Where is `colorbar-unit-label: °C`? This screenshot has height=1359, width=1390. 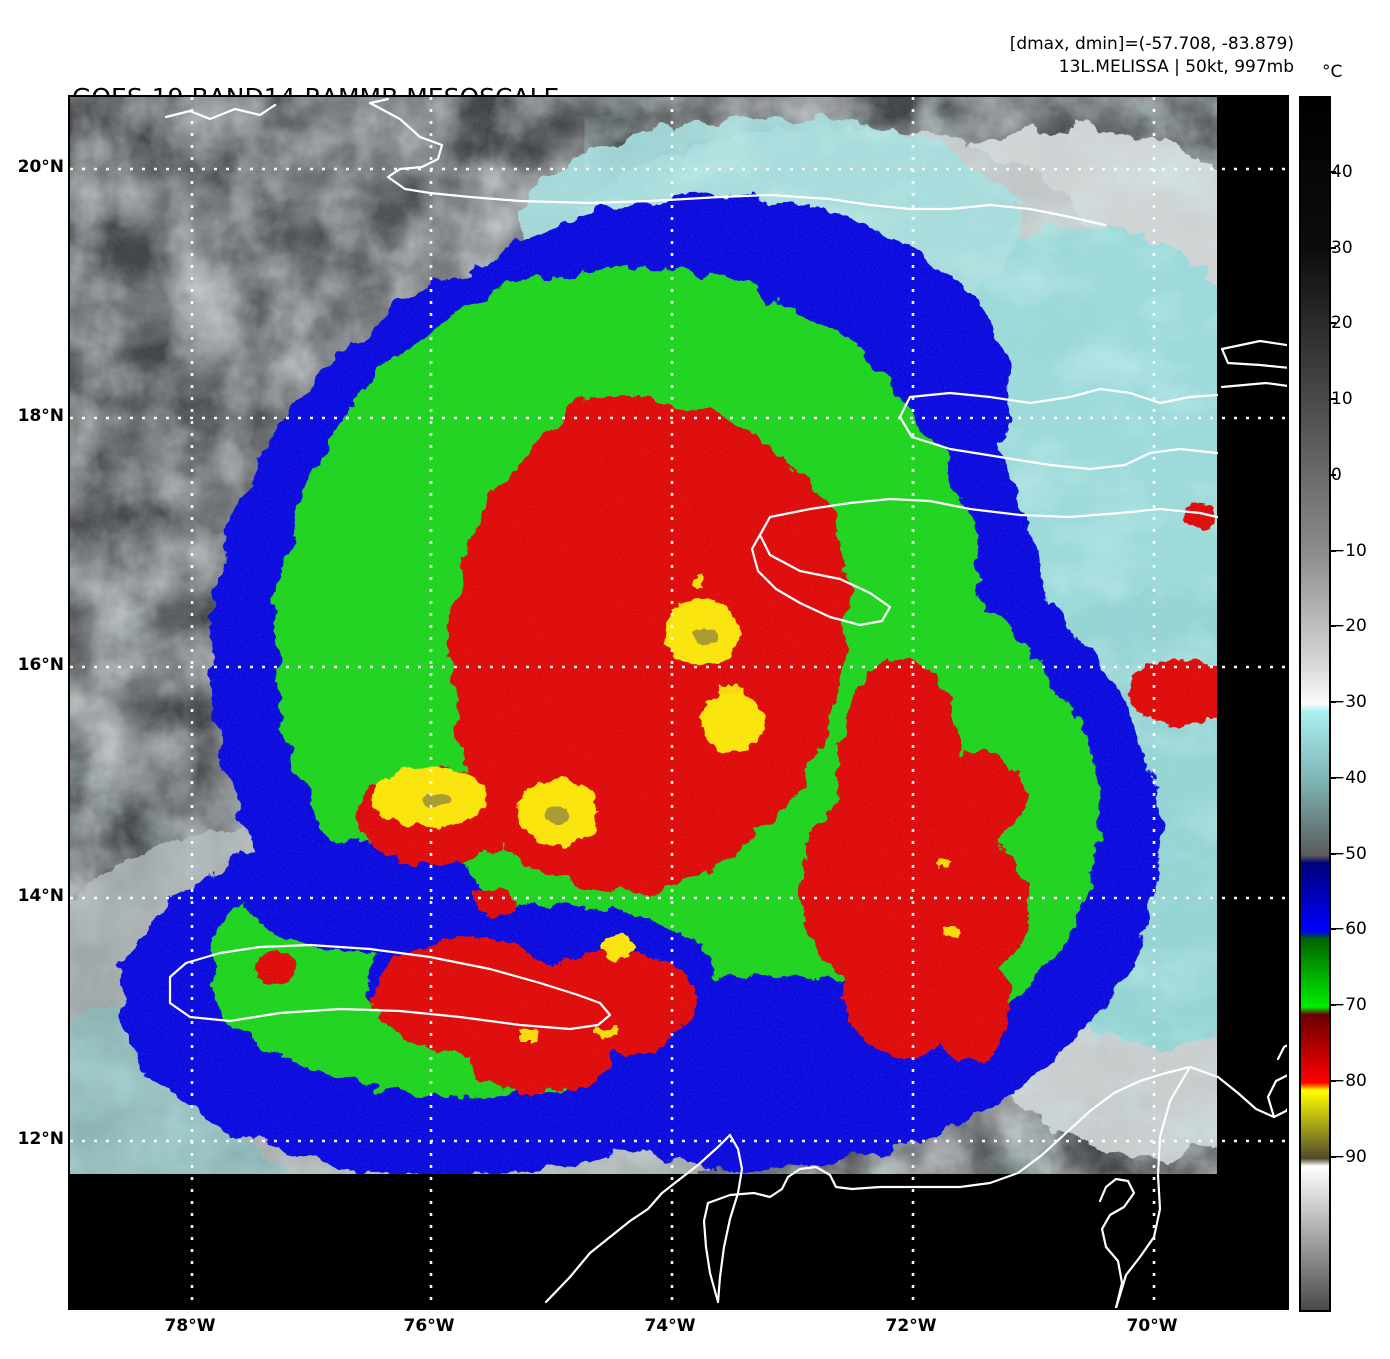
colorbar-unit-label: °C is located at coordinates (1332, 72).